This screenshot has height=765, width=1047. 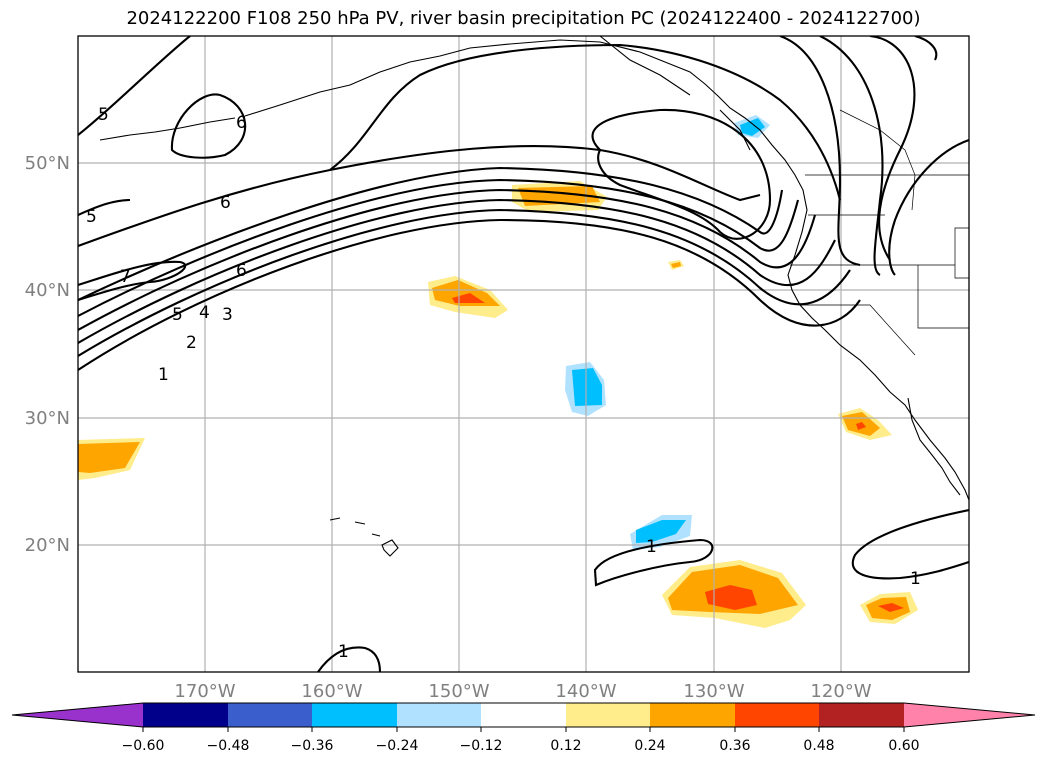 What do you see at coordinates (840, 691) in the screenshot?
I see `lon-label: 120°W` at bounding box center [840, 691].